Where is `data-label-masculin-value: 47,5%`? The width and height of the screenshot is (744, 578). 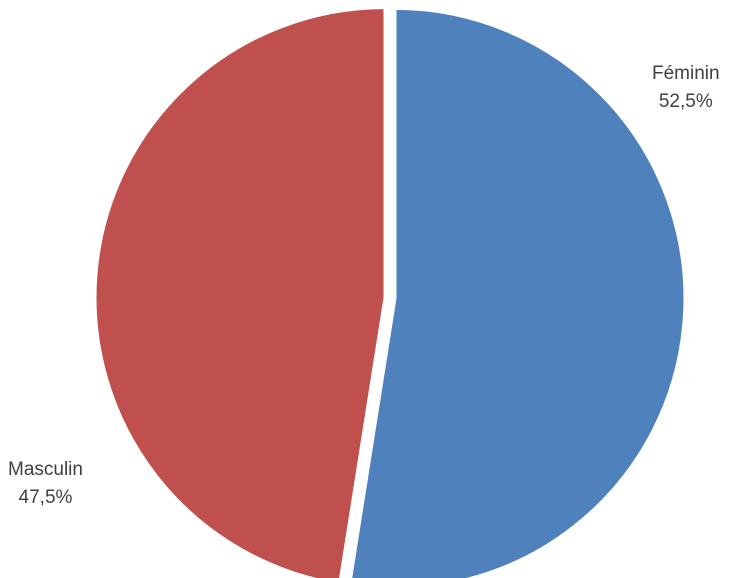
data-label-masculin-value: 47,5% is located at coordinates (45, 497).